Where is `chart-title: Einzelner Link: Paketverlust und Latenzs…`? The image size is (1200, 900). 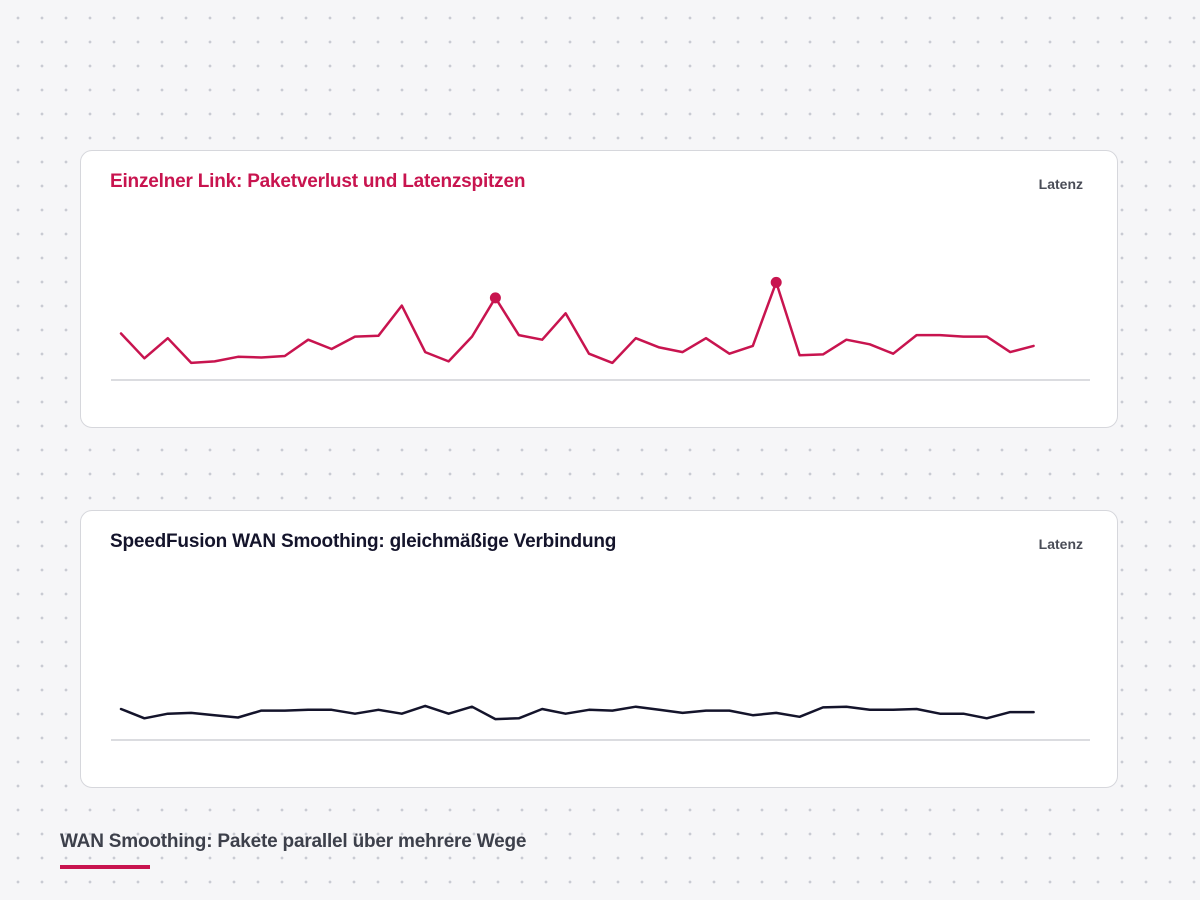 chart-title: Einzelner Link: Paketverlust und Latenzs… is located at coordinates (318, 181).